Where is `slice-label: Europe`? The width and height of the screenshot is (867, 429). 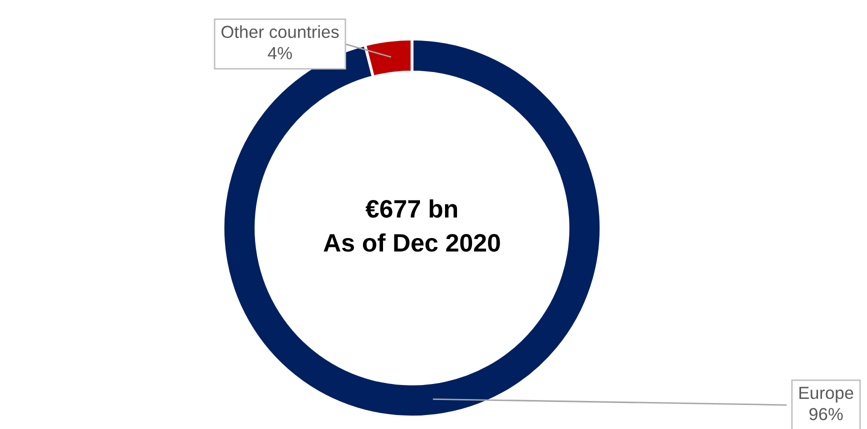
slice-label: Europe is located at coordinates (826, 394).